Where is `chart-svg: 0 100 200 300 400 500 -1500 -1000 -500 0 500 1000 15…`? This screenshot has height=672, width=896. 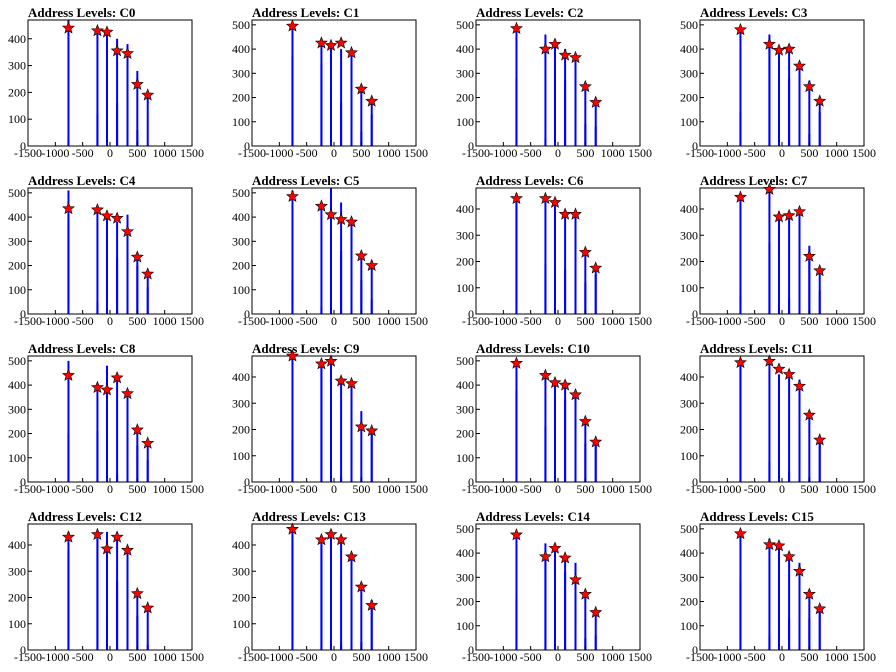 chart-svg: 0 100 200 300 400 500 -1500 -1000 -500 0 500 1000 15… is located at coordinates (778, 89).